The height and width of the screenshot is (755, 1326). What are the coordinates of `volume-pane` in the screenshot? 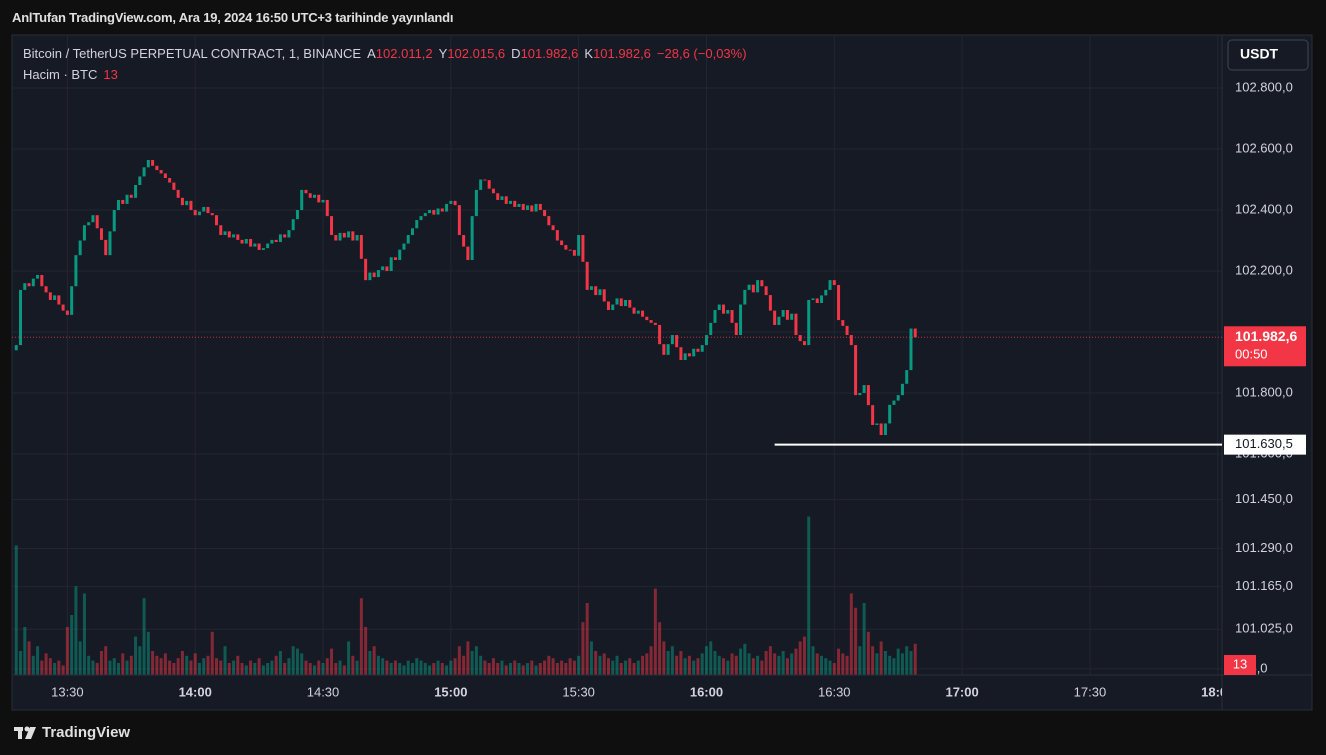 It's located at (465, 595).